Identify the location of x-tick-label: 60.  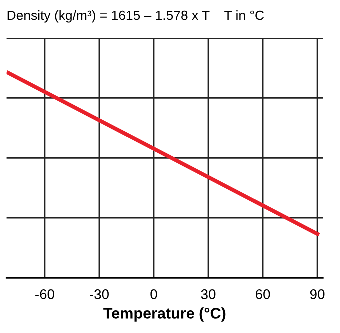
(263, 295).